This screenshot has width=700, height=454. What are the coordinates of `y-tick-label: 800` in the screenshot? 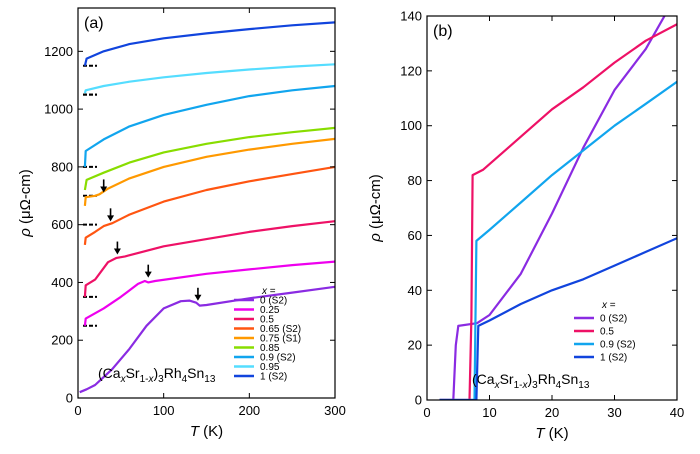 It's located at (62, 166).